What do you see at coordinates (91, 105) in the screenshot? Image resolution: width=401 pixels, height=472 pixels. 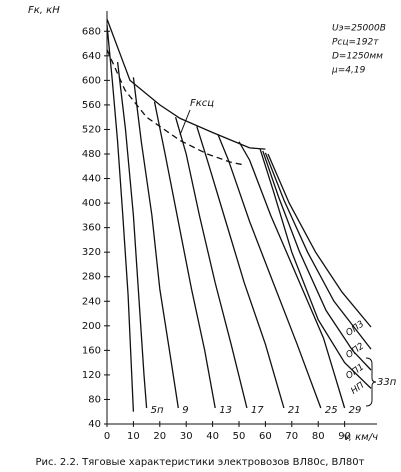 I see `y-tick-label: 560` at bounding box center [91, 105].